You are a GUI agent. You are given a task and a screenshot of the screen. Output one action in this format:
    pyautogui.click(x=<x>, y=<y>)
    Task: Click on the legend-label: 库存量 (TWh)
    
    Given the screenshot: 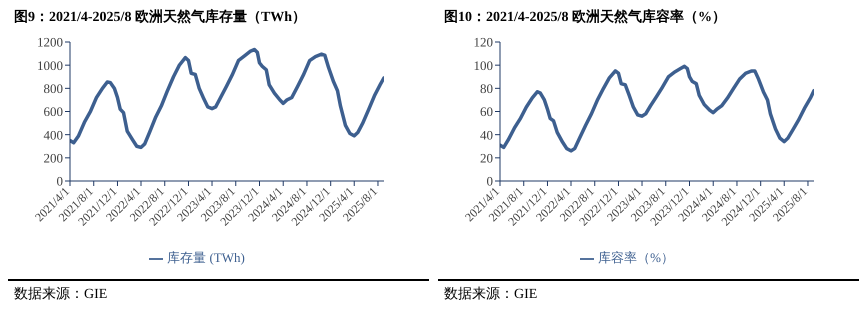 What is the action you would take?
    pyautogui.click(x=206, y=257)
    